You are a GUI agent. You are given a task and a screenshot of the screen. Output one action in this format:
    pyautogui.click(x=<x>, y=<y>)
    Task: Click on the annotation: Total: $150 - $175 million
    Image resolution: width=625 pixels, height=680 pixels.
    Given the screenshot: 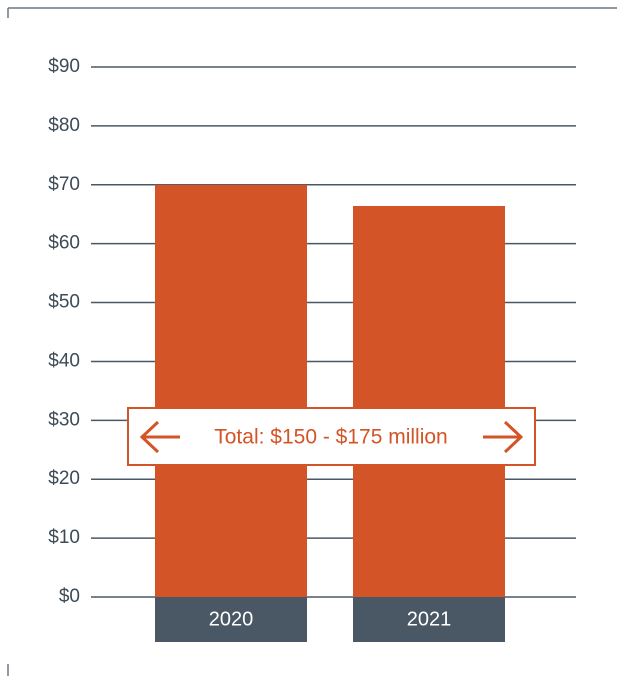 What is the action you would take?
    pyautogui.click(x=331, y=436)
    